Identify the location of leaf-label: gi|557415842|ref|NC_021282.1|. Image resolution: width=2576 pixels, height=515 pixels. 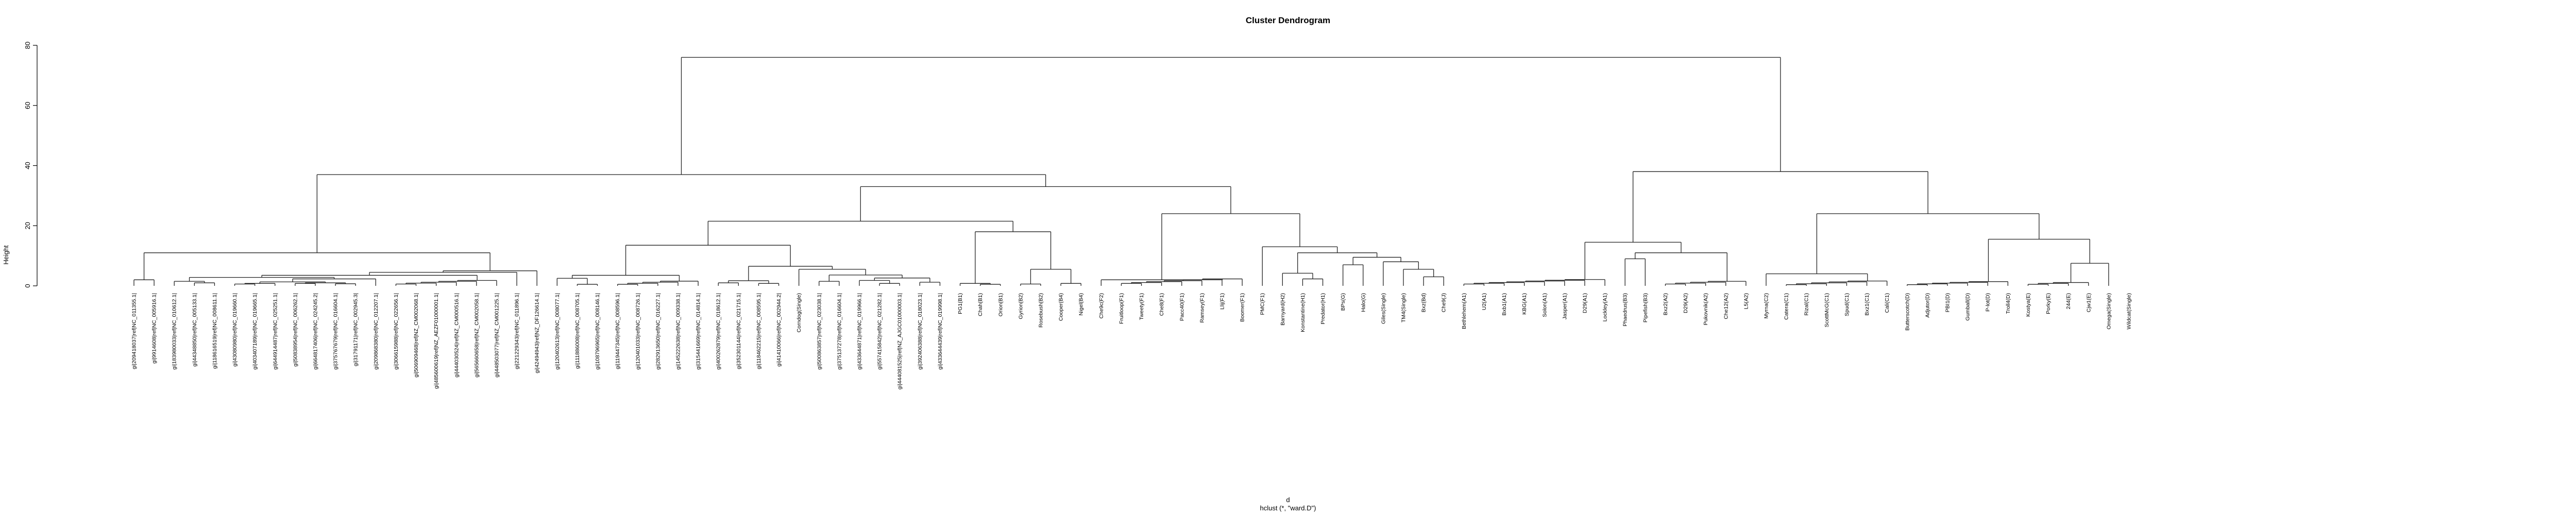
(880, 331).